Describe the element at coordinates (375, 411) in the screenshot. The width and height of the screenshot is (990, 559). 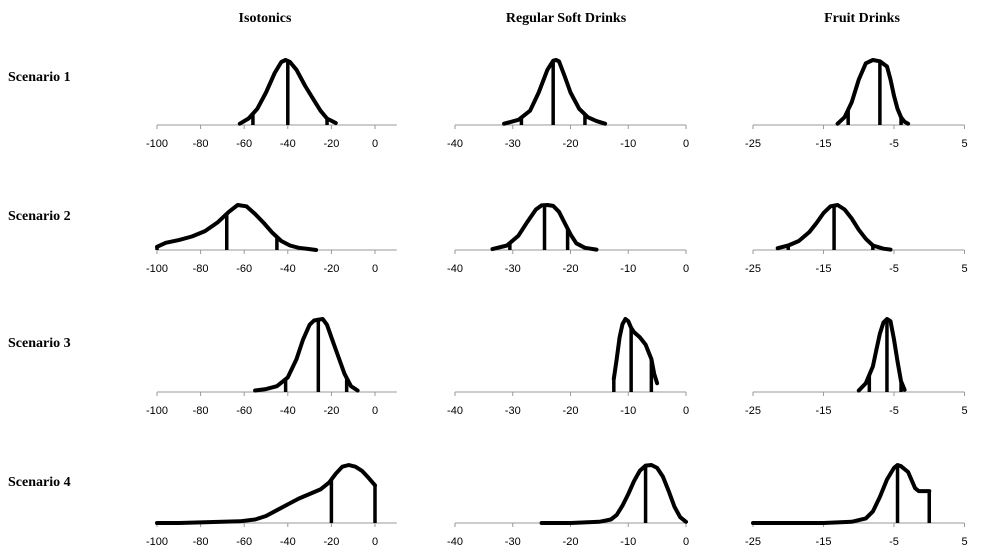
I see `panel-scenario-3-isotonics-tick-label: 0` at that location.